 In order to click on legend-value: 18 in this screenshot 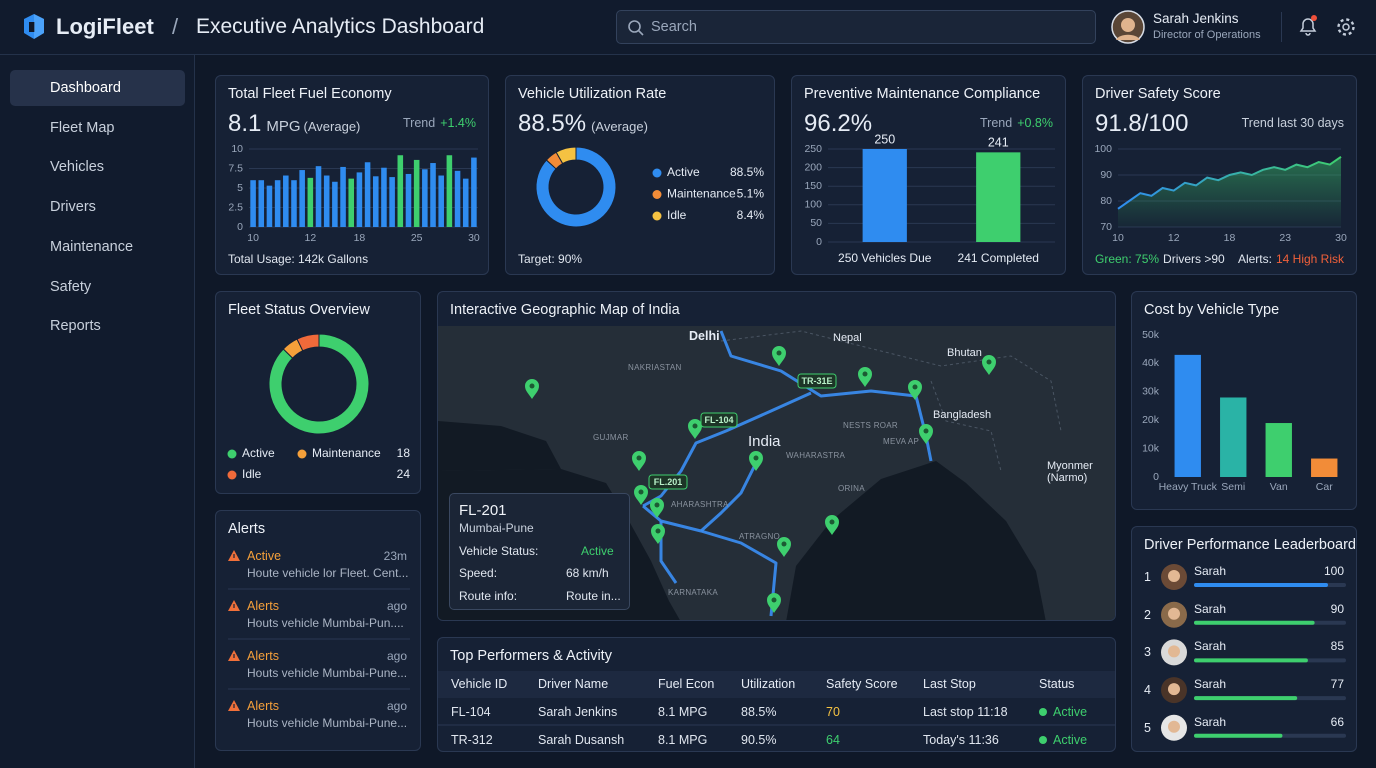, I will do `click(404, 453)`.